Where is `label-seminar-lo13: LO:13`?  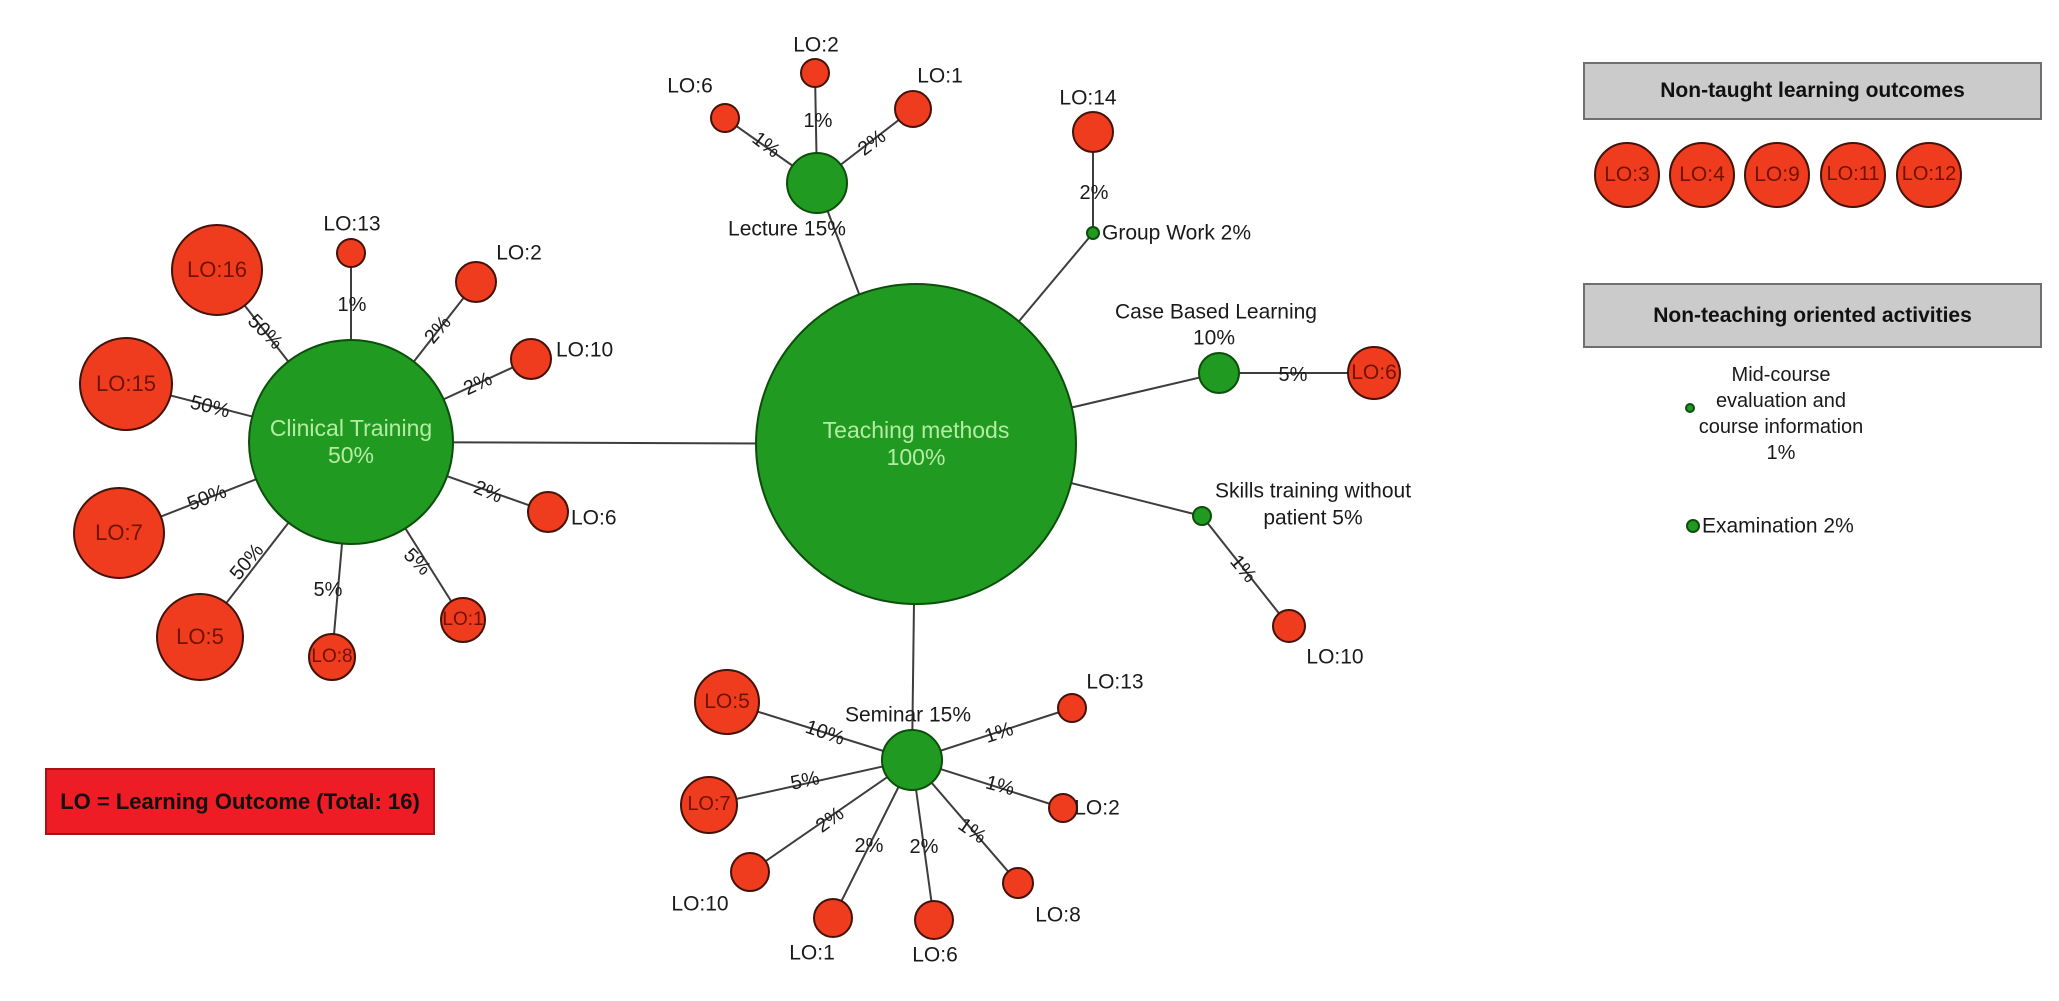 label-seminar-lo13: LO:13 is located at coordinates (1115, 682).